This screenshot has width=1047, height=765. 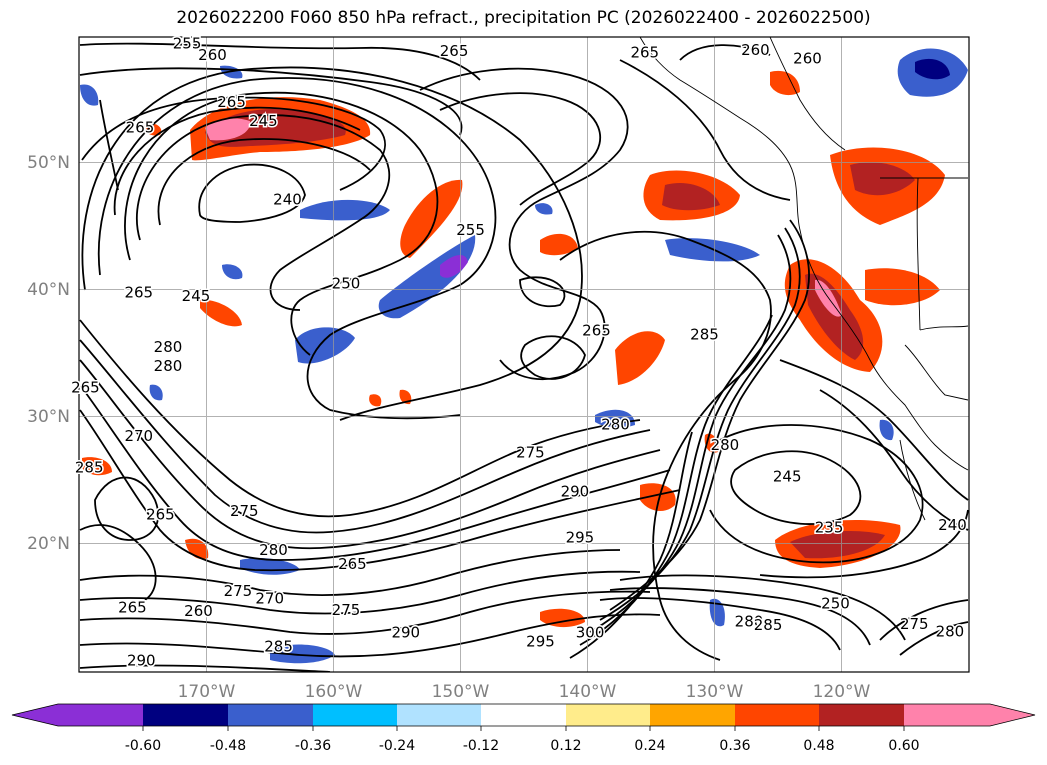 I want to click on us-mexico-border, so click(x=936, y=372).